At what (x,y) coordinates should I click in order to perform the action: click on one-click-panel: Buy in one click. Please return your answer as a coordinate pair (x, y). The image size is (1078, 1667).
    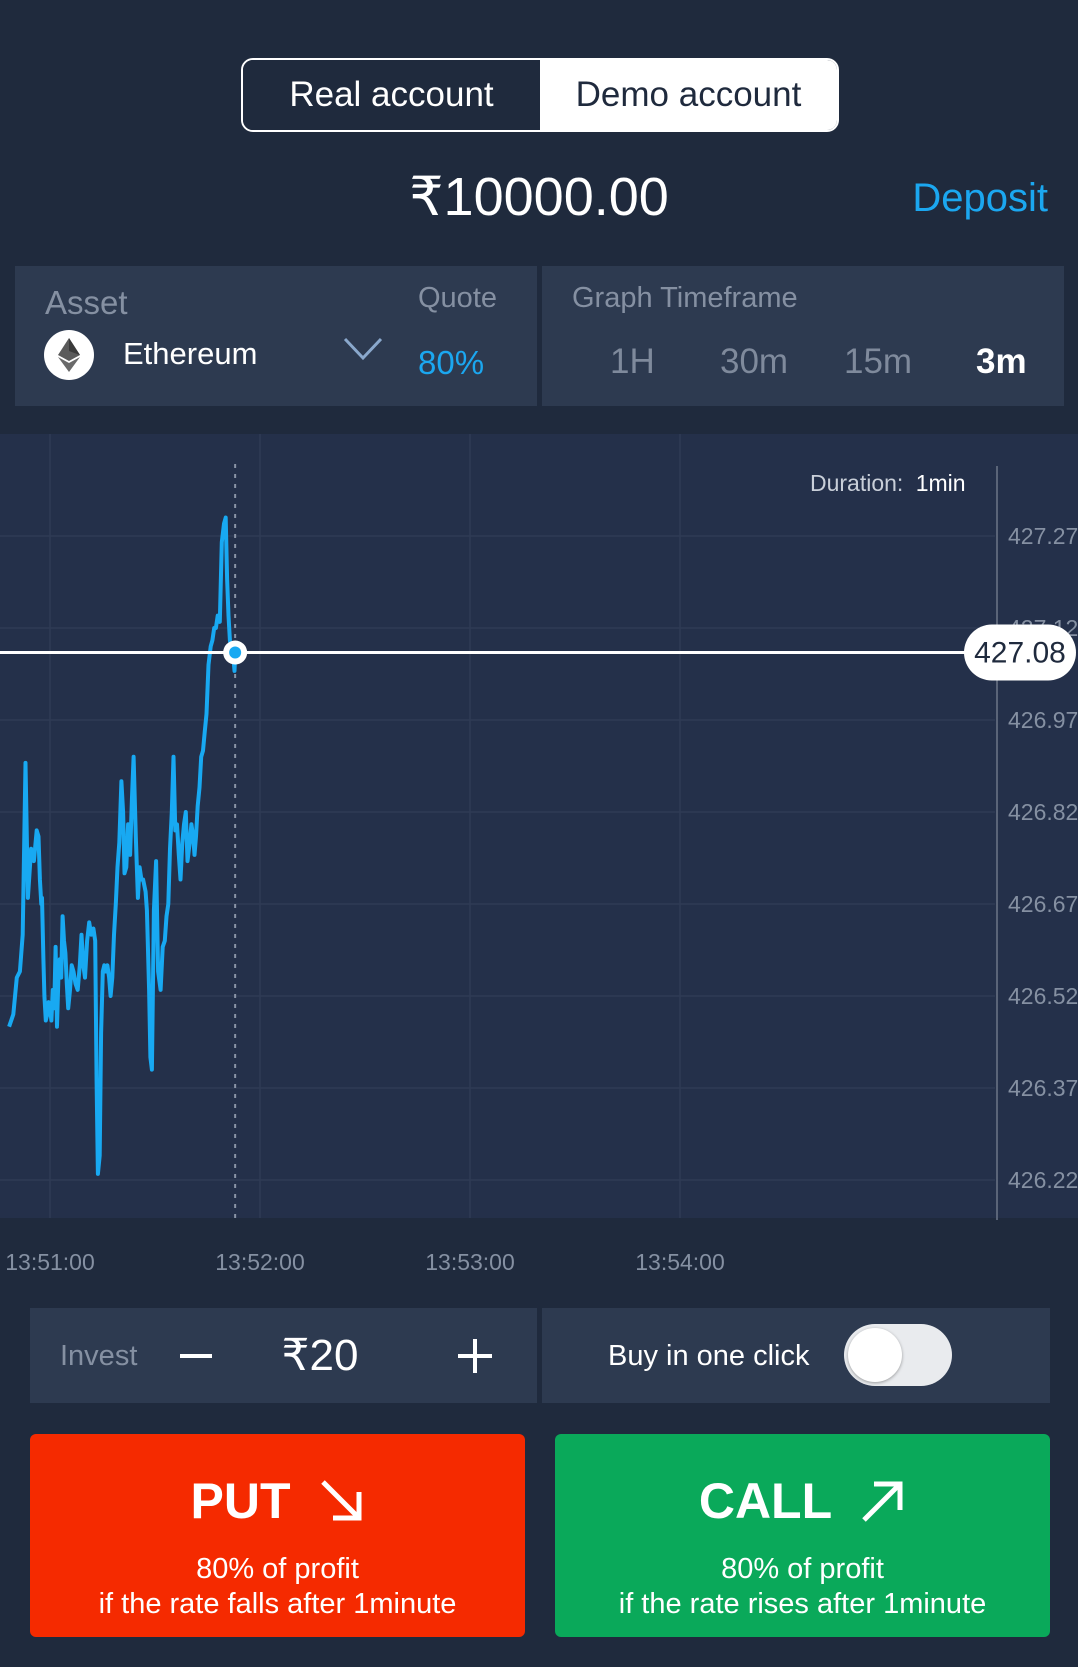
    Looking at the image, I should click on (796, 1355).